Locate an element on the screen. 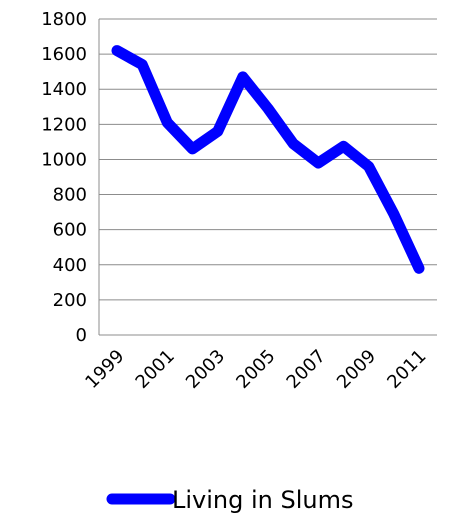 The image size is (452, 518). legend: Living in Slums is located at coordinates (230, 500).